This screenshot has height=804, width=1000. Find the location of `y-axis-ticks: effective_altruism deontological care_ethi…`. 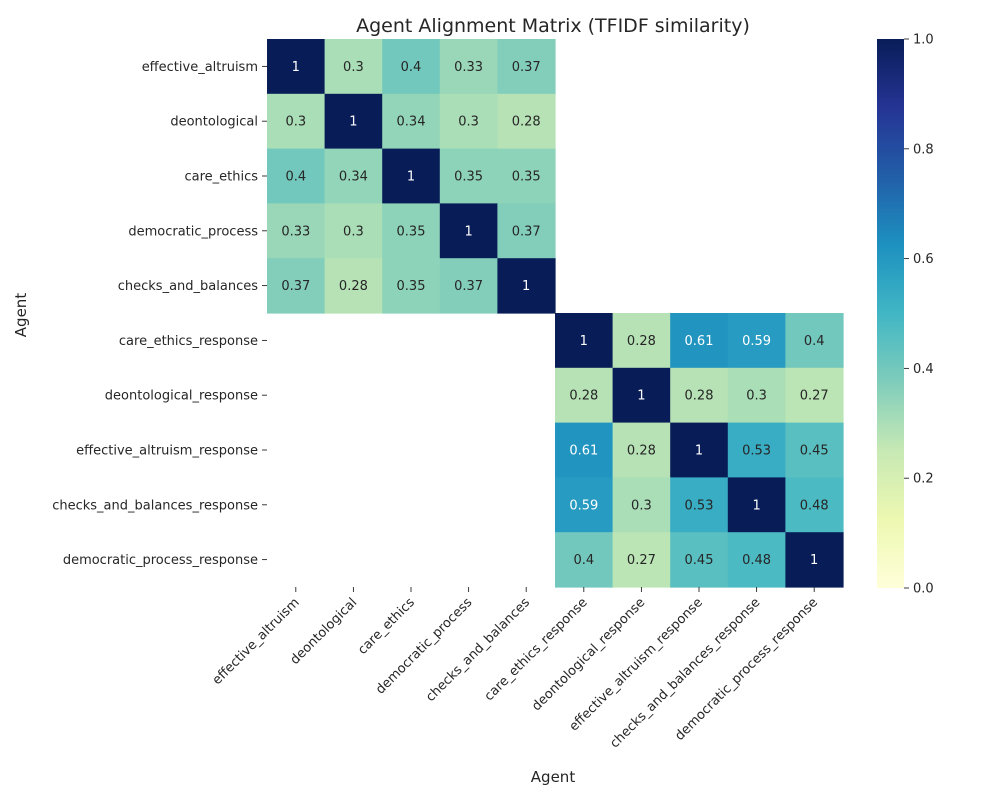

y-axis-ticks: effective_altruism deontological care_ethi… is located at coordinates (159, 314).